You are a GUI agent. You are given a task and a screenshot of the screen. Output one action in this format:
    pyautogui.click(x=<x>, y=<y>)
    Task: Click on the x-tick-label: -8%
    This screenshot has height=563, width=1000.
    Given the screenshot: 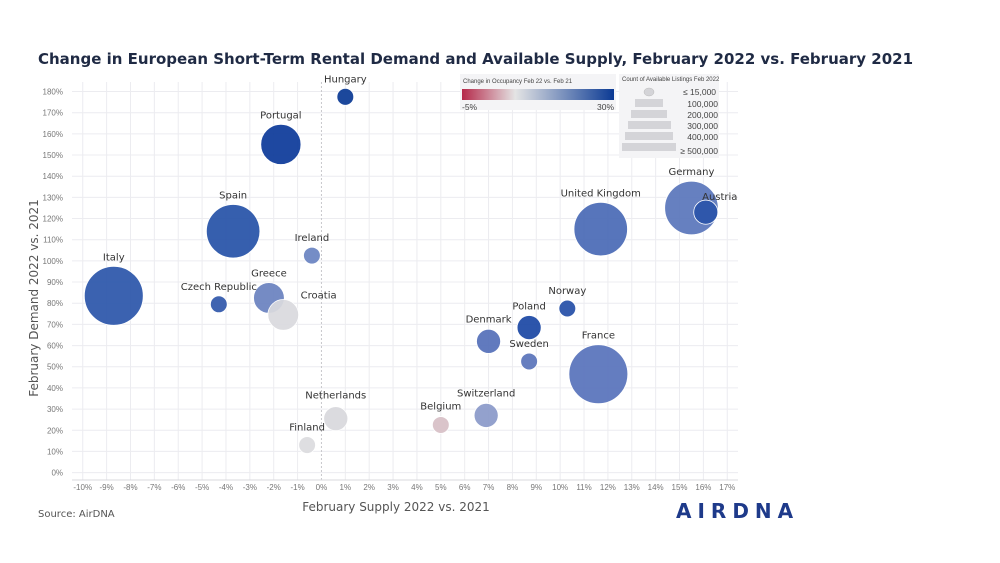 What is the action you would take?
    pyautogui.click(x=130, y=487)
    